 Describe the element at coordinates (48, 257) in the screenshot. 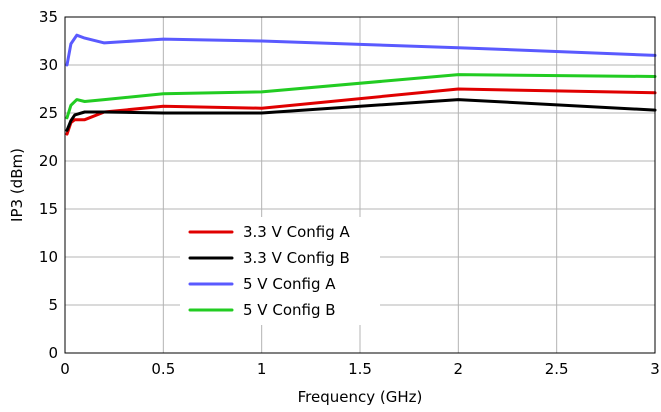

I see `y-tick-label-2: 10` at that location.